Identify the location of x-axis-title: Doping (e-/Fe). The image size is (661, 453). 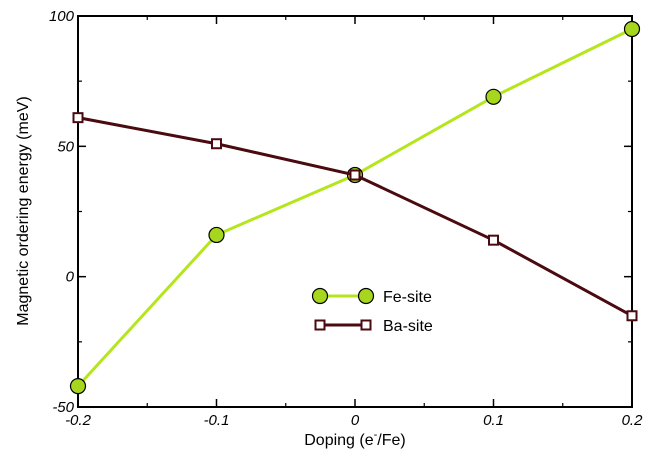
(355, 439).